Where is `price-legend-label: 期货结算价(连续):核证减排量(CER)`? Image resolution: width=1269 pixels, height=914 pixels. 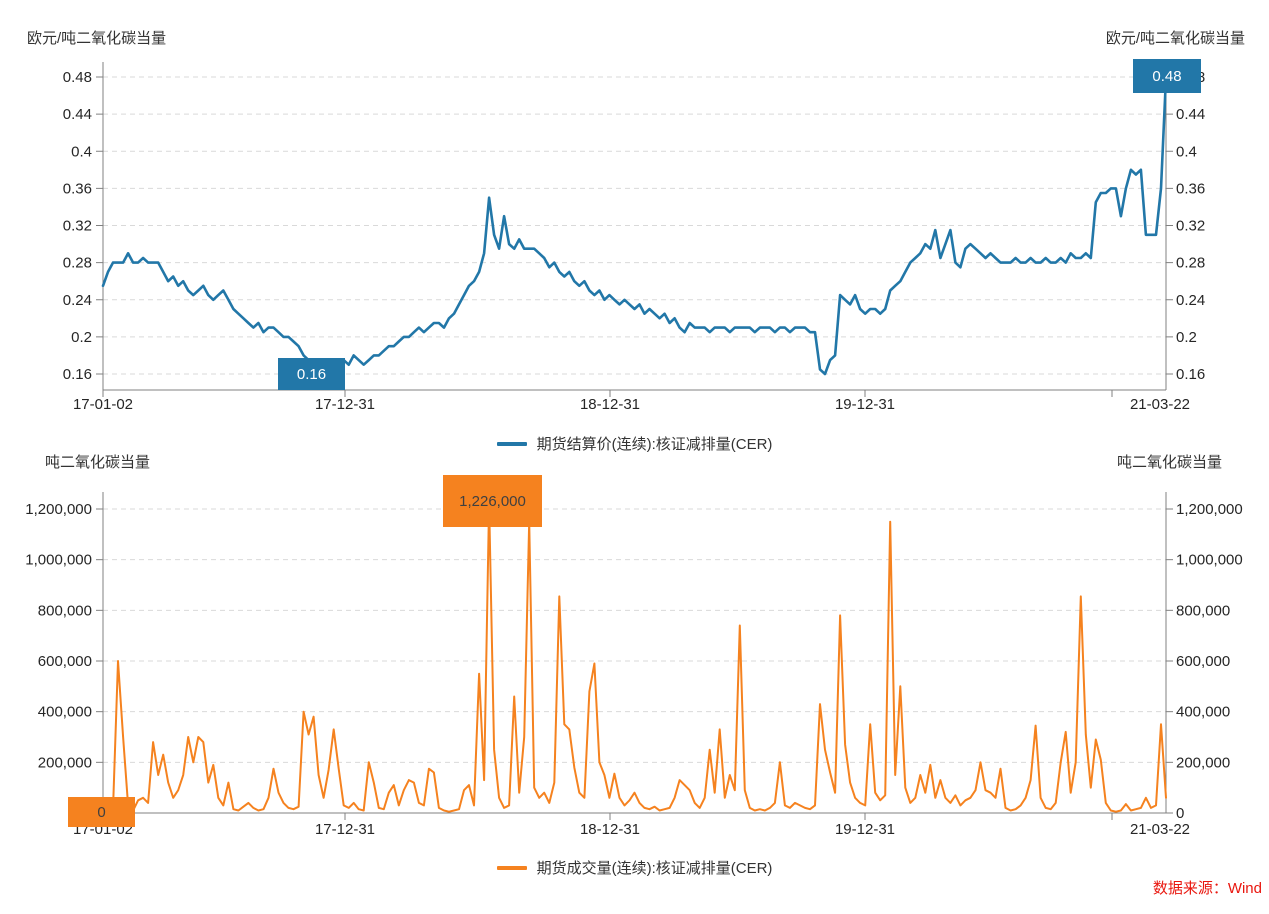
price-legend-label: 期货结算价(连续):核证减排量(CER) is located at coordinates (654, 444).